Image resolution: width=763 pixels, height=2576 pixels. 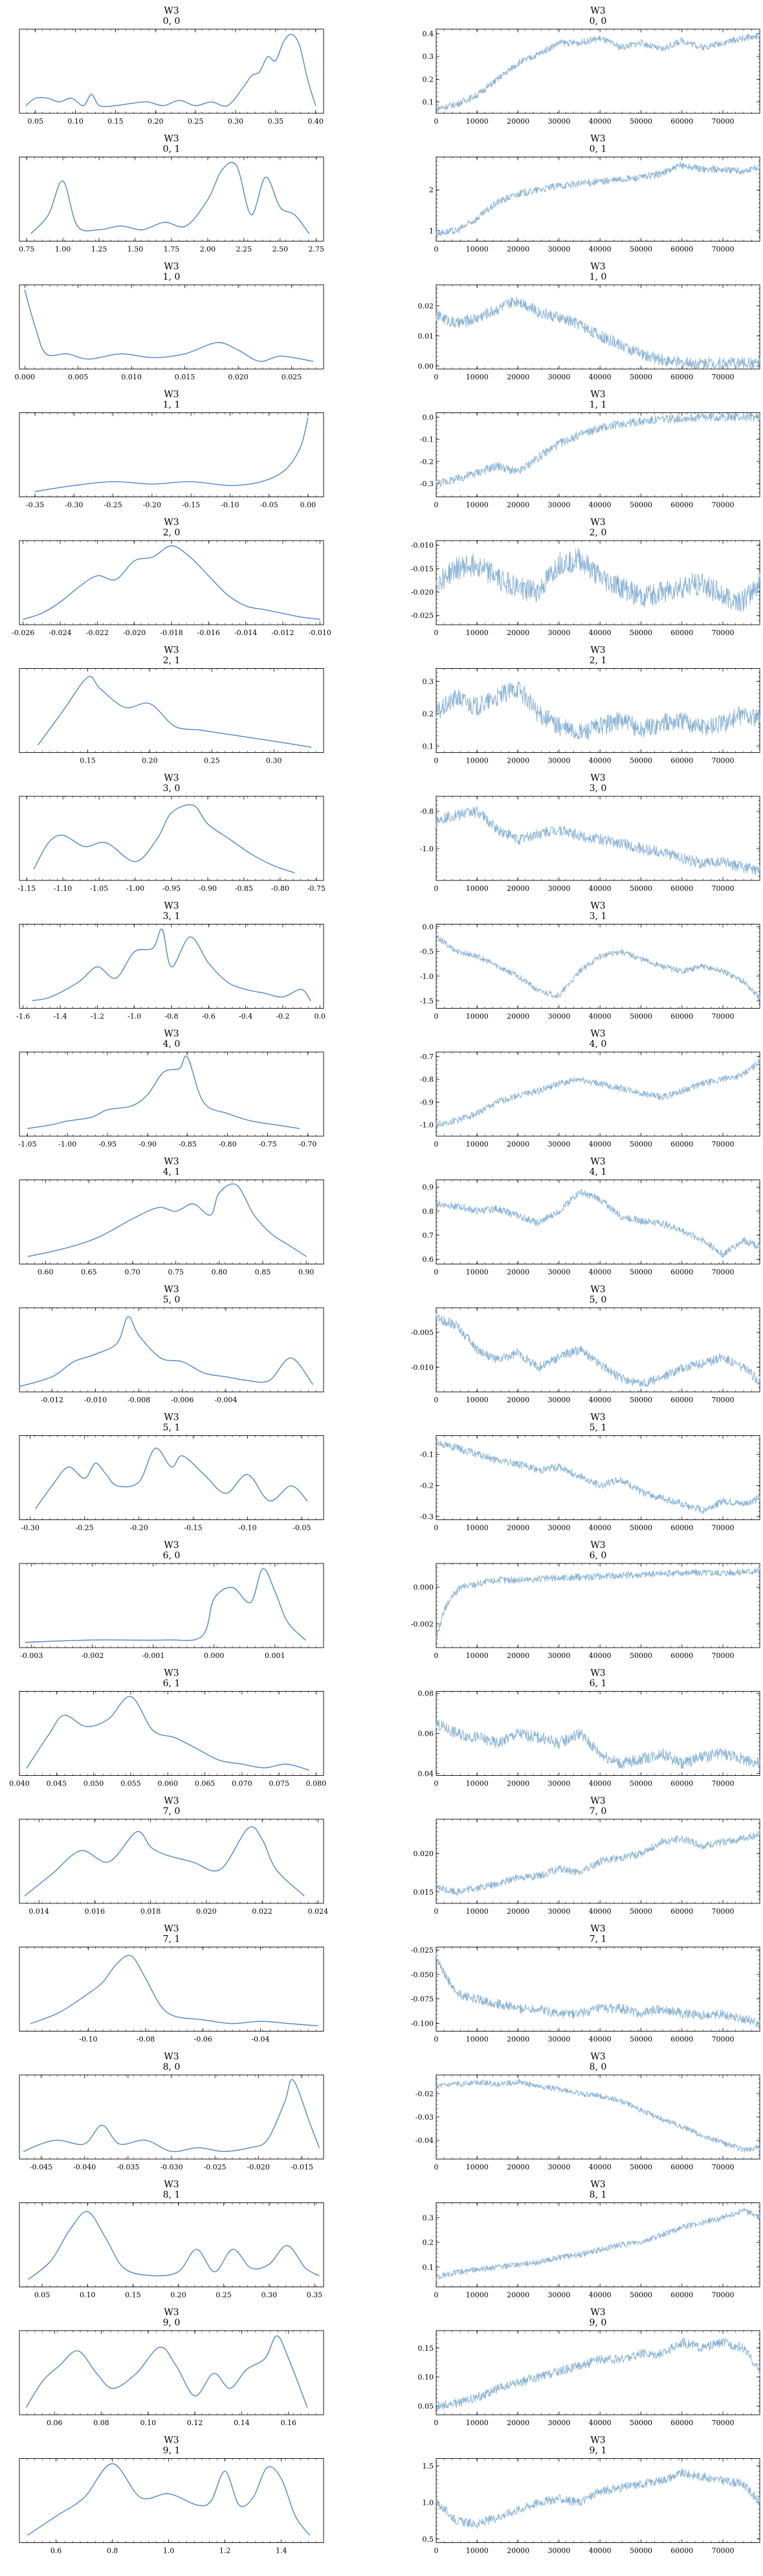 I want to click on panel-2-1-kde: W32, 1 0.15 0.20 0.25 0.30, so click(x=171, y=705).